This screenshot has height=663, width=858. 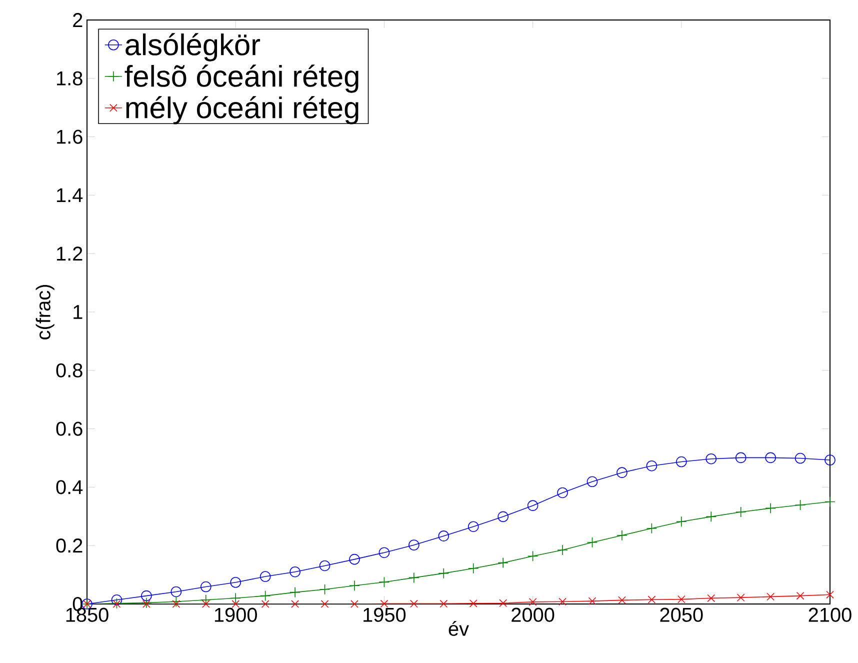 I want to click on legend-label: felsõ óceáni réteg, so click(x=241, y=78).